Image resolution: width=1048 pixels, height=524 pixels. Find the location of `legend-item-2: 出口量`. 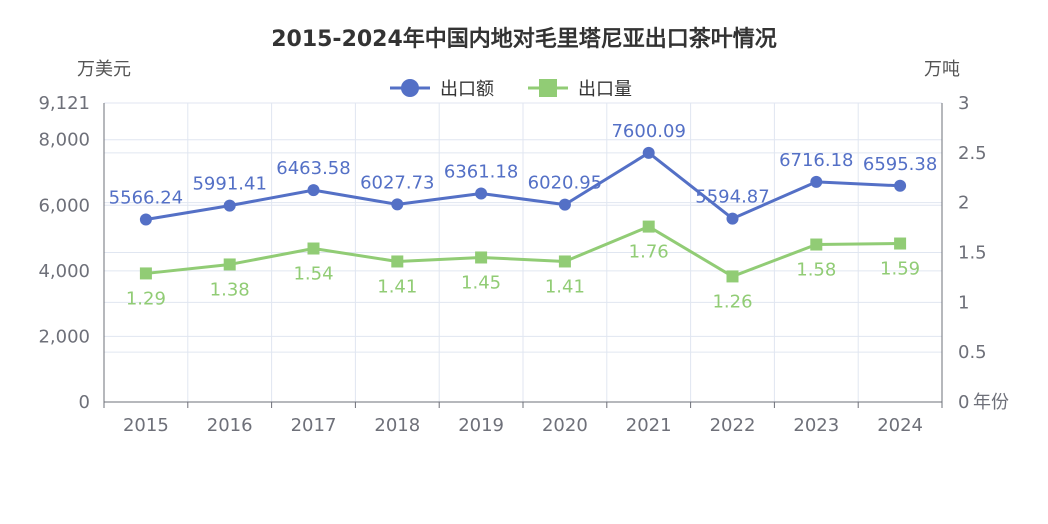

legend-item-2: 出口量 is located at coordinates (580, 89).